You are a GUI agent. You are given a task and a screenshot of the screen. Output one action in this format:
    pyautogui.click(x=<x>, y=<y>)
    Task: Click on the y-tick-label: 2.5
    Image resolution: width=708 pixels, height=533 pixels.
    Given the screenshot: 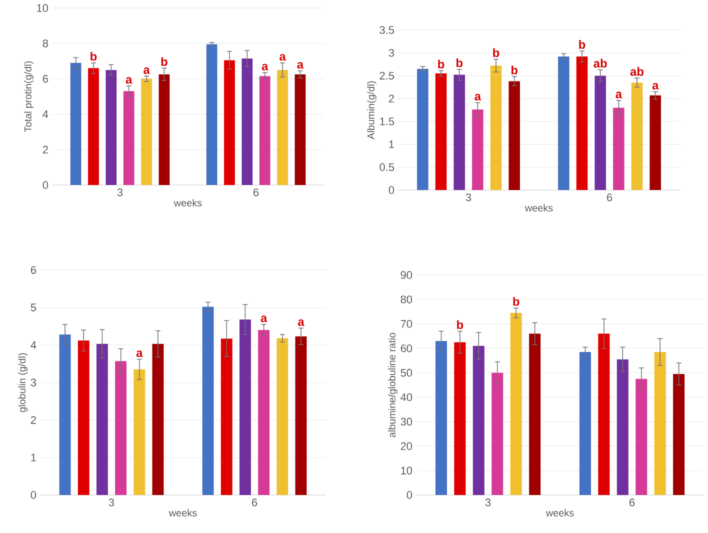 What is the action you would take?
    pyautogui.click(x=387, y=76)
    